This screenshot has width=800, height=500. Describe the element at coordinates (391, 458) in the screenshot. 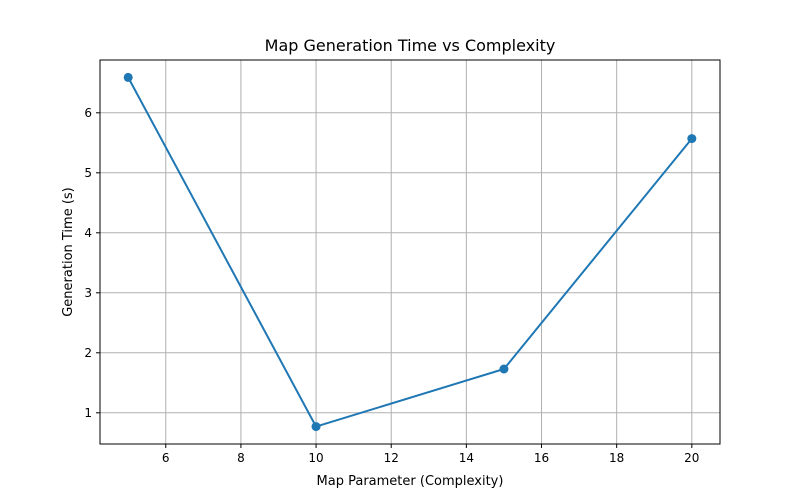

I see `x-tick-label-3: 12` at that location.